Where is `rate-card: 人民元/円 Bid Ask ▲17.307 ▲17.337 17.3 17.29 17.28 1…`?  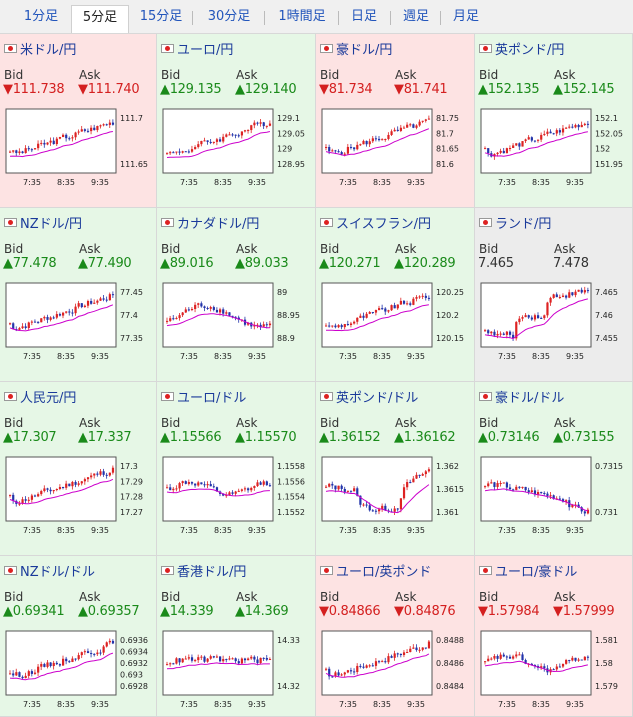
rate-card: 人民元/円 Bid Ask ▲17.307 ▲17.337 17.3 17.29 17.28 1… is located at coordinates (78, 469).